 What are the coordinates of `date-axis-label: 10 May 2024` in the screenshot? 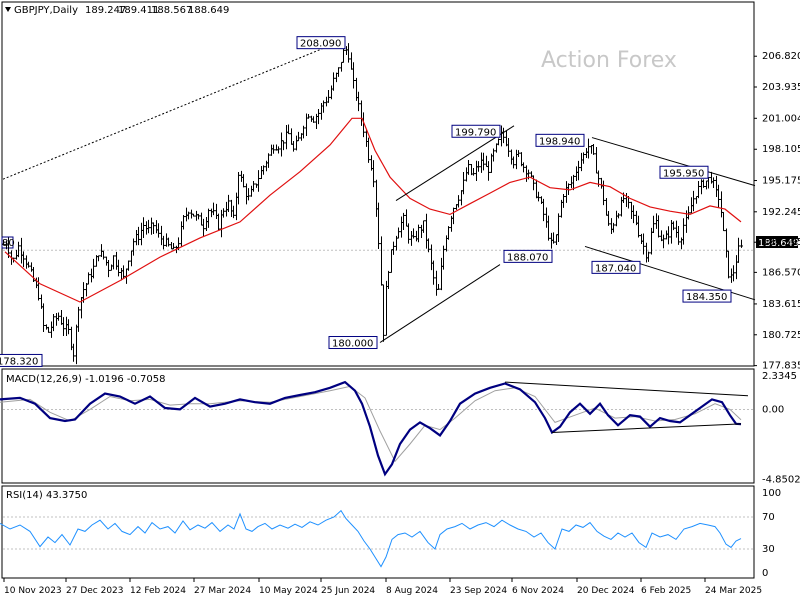 It's located at (288, 591).